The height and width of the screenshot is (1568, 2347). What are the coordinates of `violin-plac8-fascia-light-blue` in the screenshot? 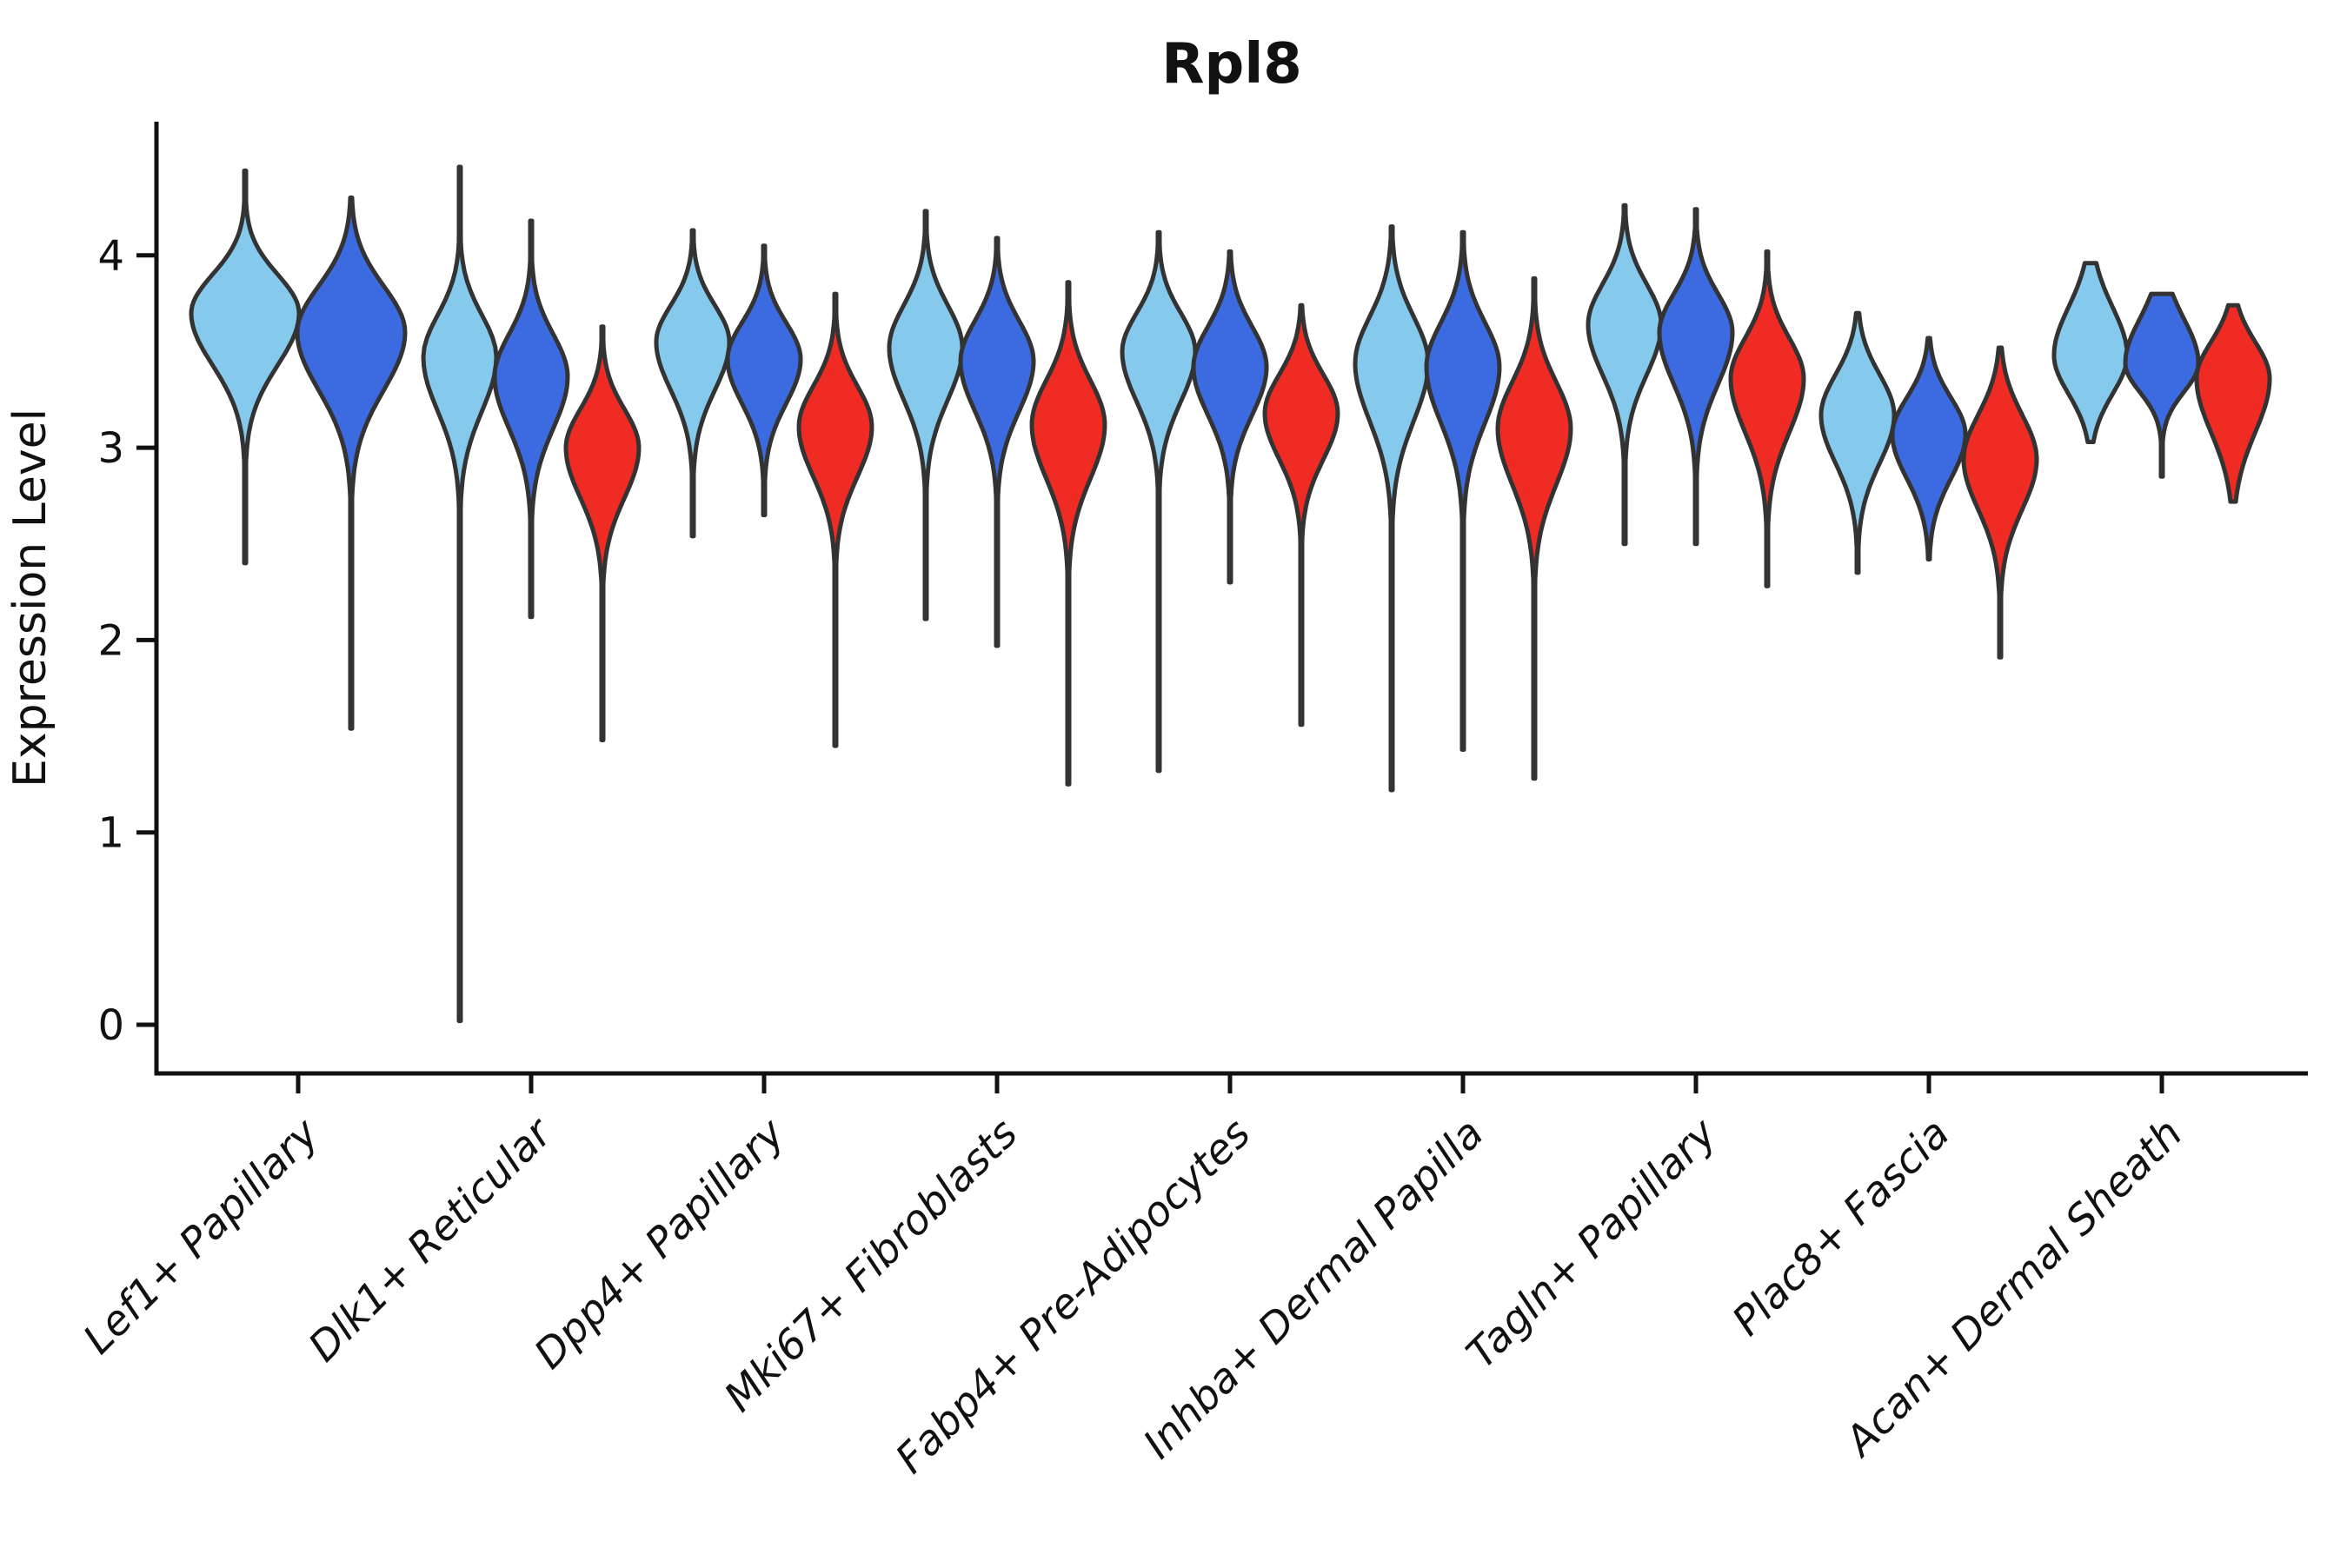 It's located at (1857, 442).